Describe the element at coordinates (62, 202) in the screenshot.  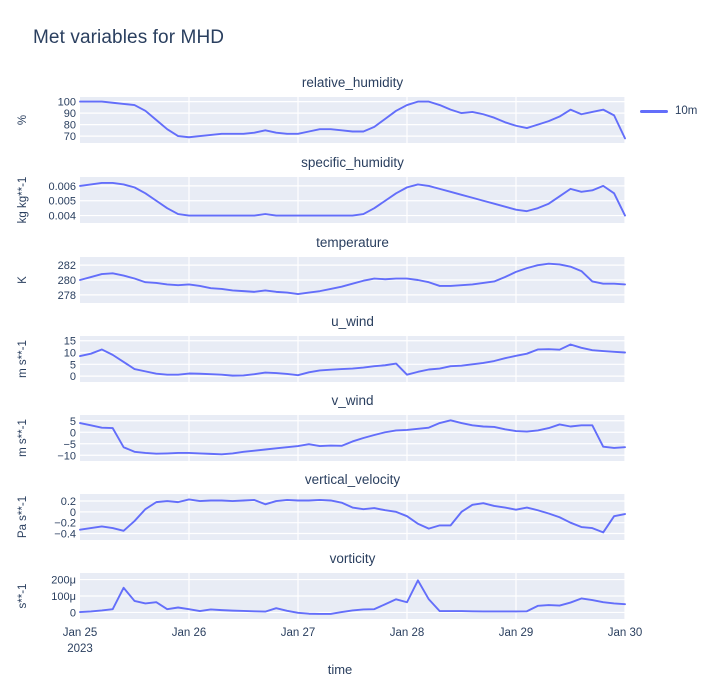
I see `y-tick-label: 0.005` at that location.